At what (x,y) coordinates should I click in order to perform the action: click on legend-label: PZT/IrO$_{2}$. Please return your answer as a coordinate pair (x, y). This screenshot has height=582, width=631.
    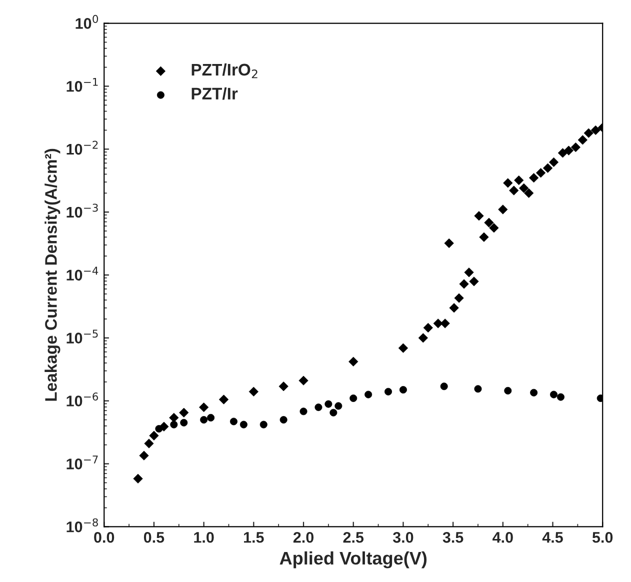
    Looking at the image, I should click on (225, 70).